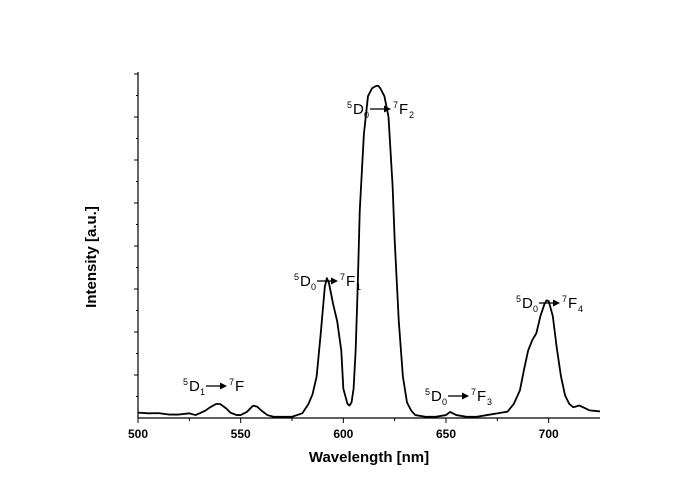 The height and width of the screenshot is (480, 678). I want to click on anno-post-subscript: 2, so click(411, 115).